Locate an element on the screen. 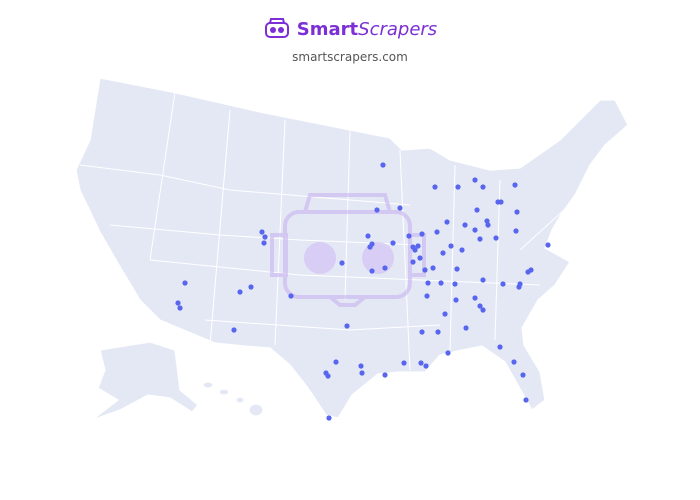  brand-italic: Scrapers is located at coordinates (398, 29).